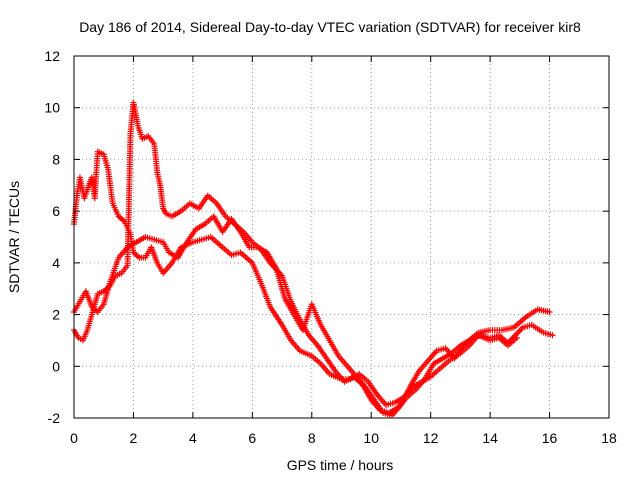  I want to click on y-tick-labels: -2 0 2 4 6 8 10 12, so click(52, 237).